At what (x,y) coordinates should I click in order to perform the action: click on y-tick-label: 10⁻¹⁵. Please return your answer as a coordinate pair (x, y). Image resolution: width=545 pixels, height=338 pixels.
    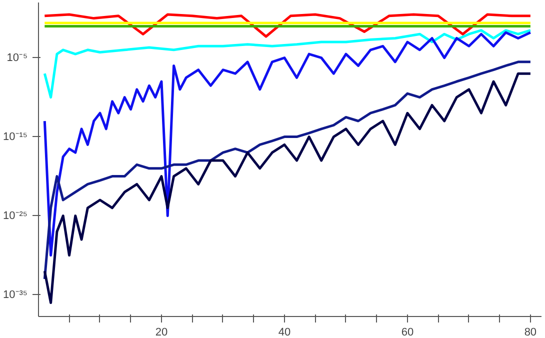
    Looking at the image, I should click on (15, 136).